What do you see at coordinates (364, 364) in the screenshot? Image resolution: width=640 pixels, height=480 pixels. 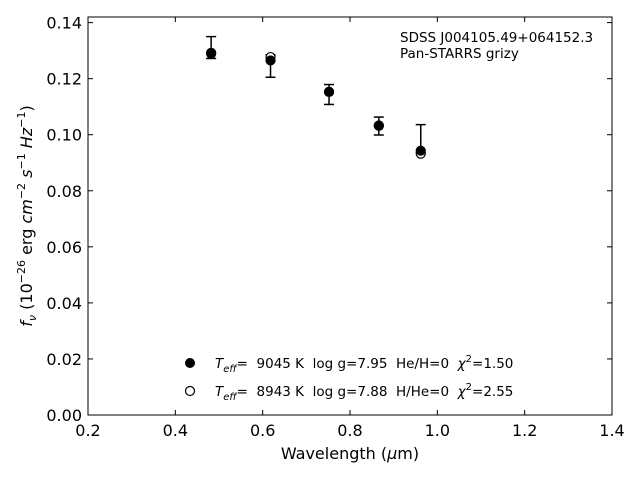 I see `legend-entry-1: Teff= 9045 K log g=7.95 He/H=0 χ2=1.50` at bounding box center [364, 364].